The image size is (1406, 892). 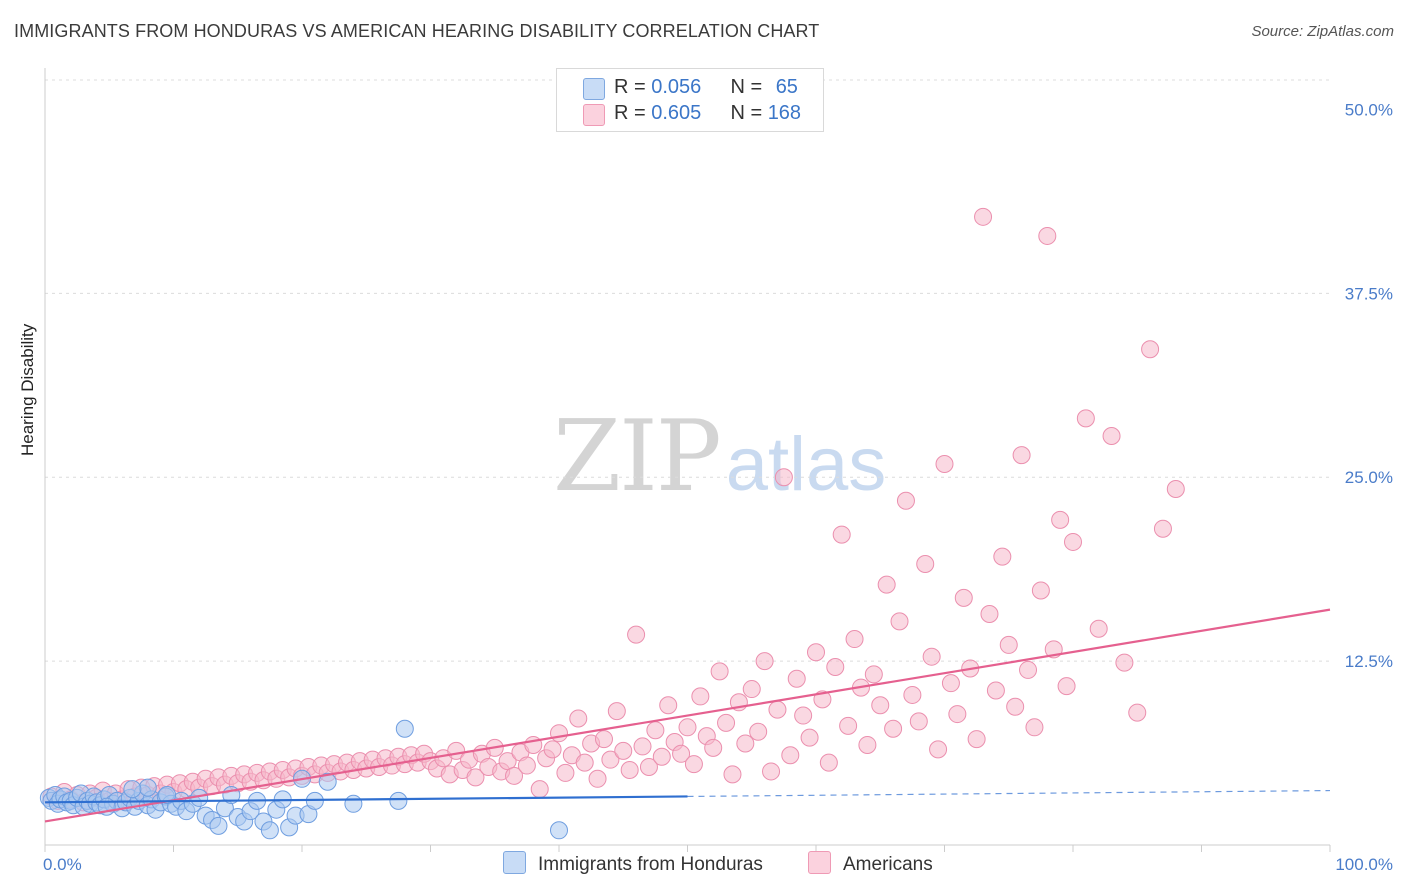 What do you see at coordinates (1369, 661) in the screenshot?
I see `y-tick-label: 12.5%` at bounding box center [1369, 661].